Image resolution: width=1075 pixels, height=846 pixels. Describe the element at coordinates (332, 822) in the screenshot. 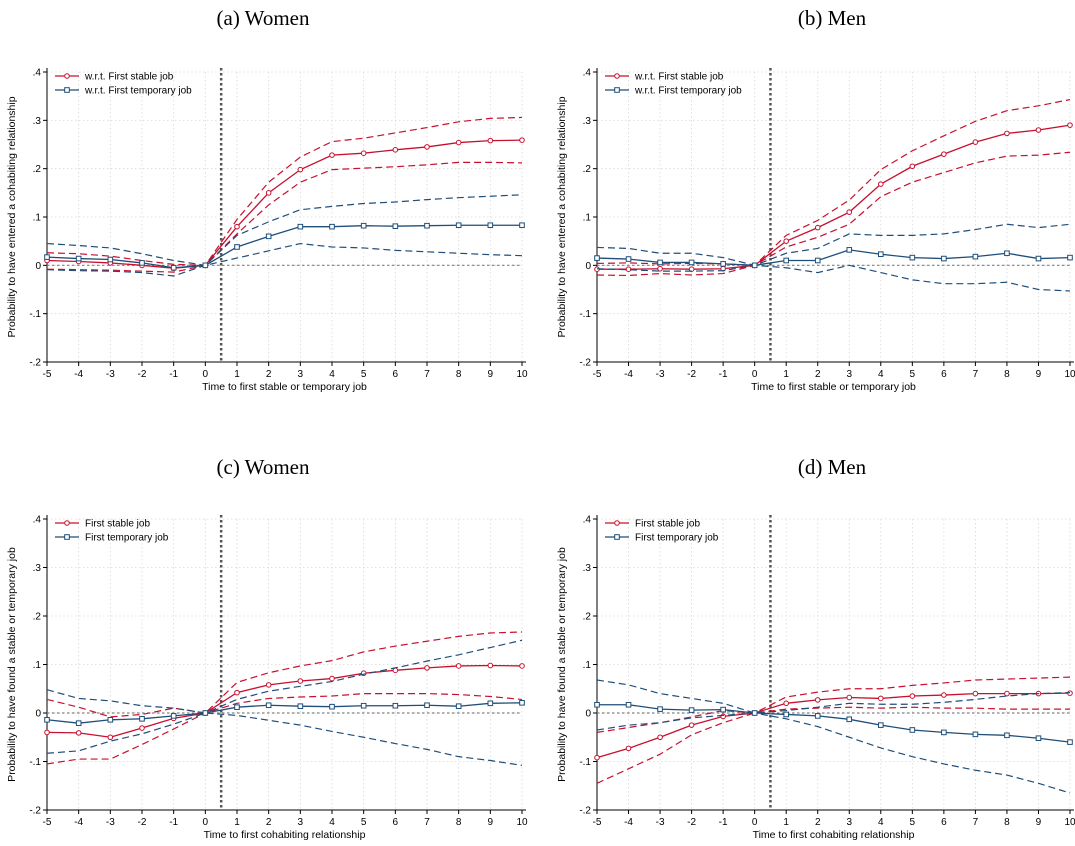

I see `x-tick-label: 4` at that location.